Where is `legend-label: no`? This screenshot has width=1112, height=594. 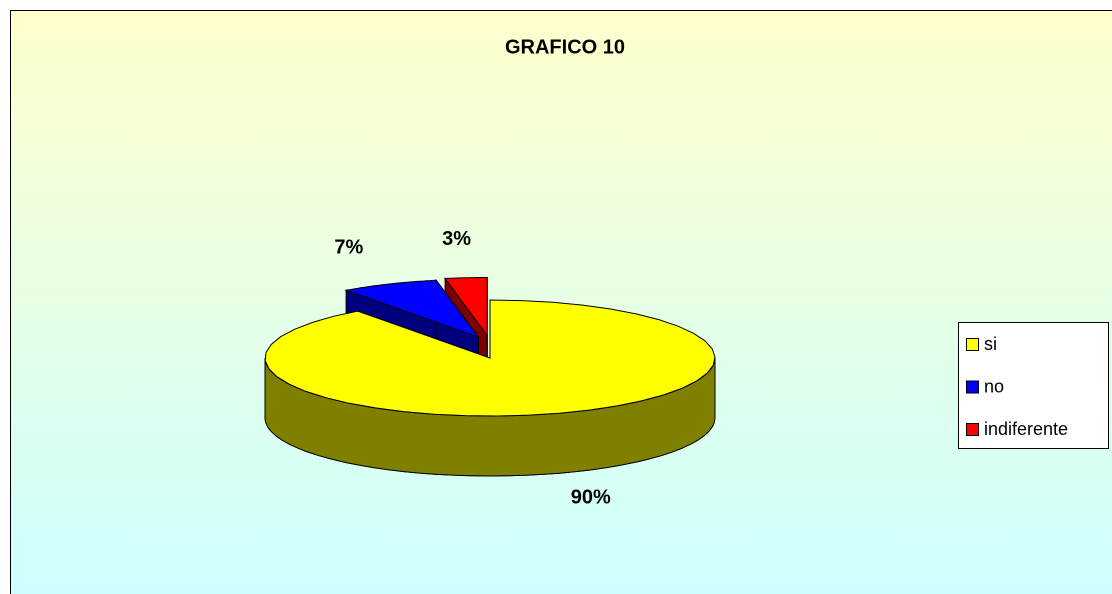
legend-label: no is located at coordinates (994, 386).